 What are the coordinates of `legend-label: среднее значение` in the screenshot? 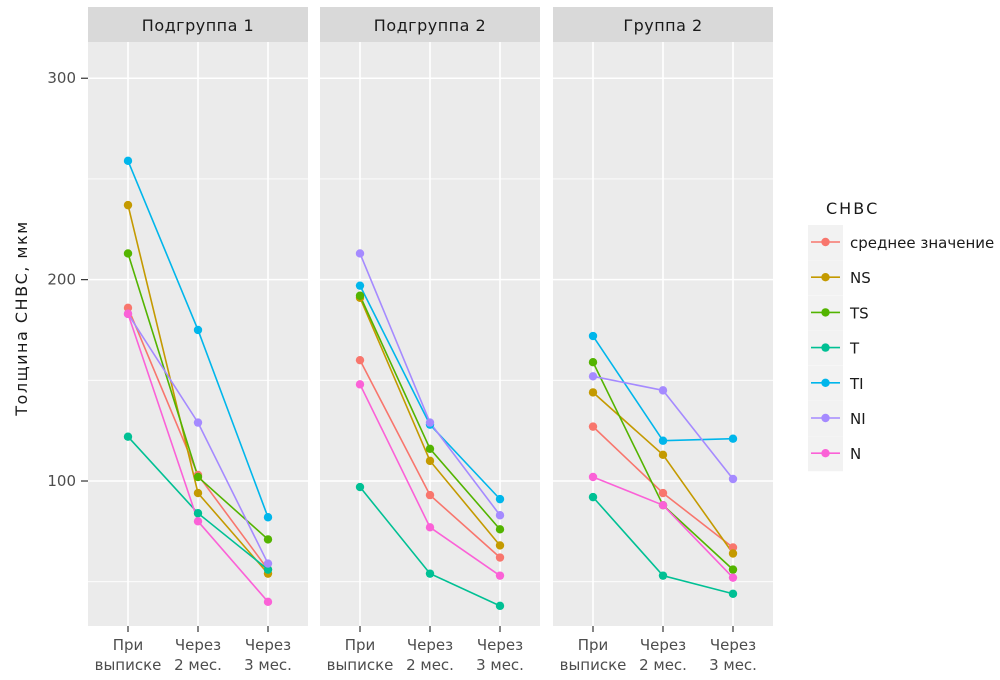 It's located at (922, 243).